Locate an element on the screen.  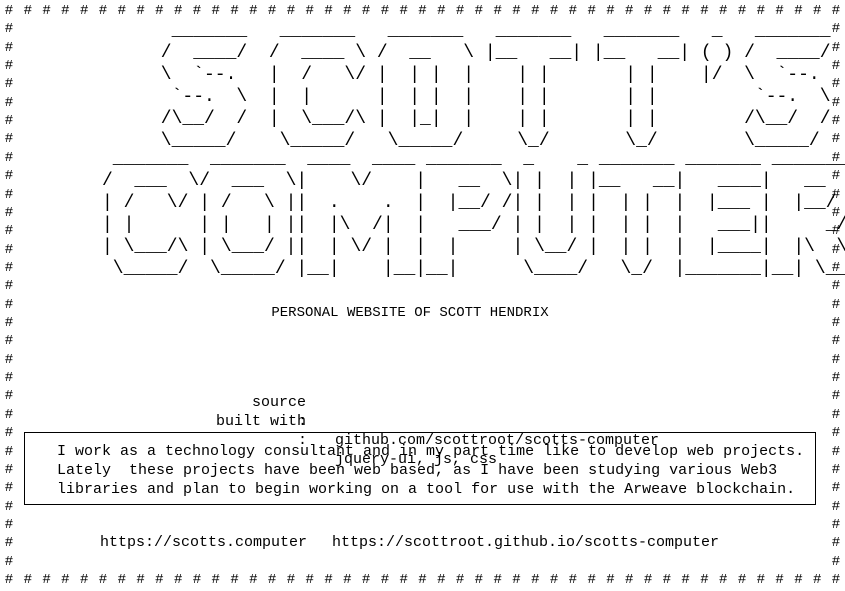
info-value-built-with: jquery-ui, js, css is located at coordinates (416, 459).